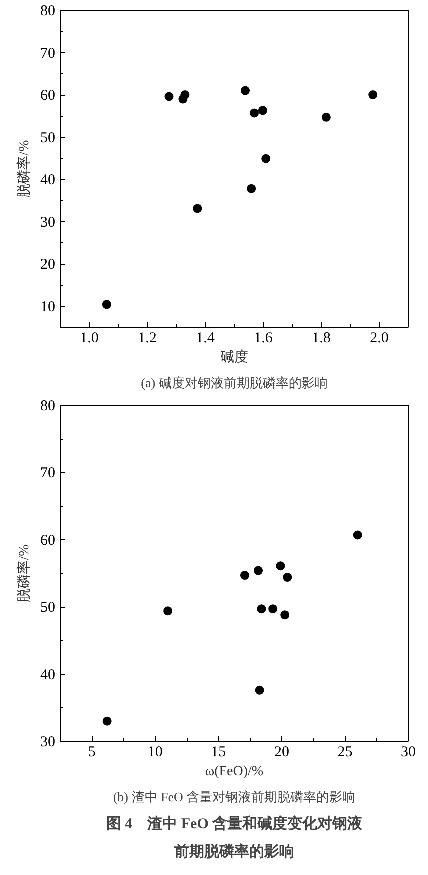 Image resolution: width=428 pixels, height=875 pixels. I want to click on x-tick-label: 5, so click(92, 752).